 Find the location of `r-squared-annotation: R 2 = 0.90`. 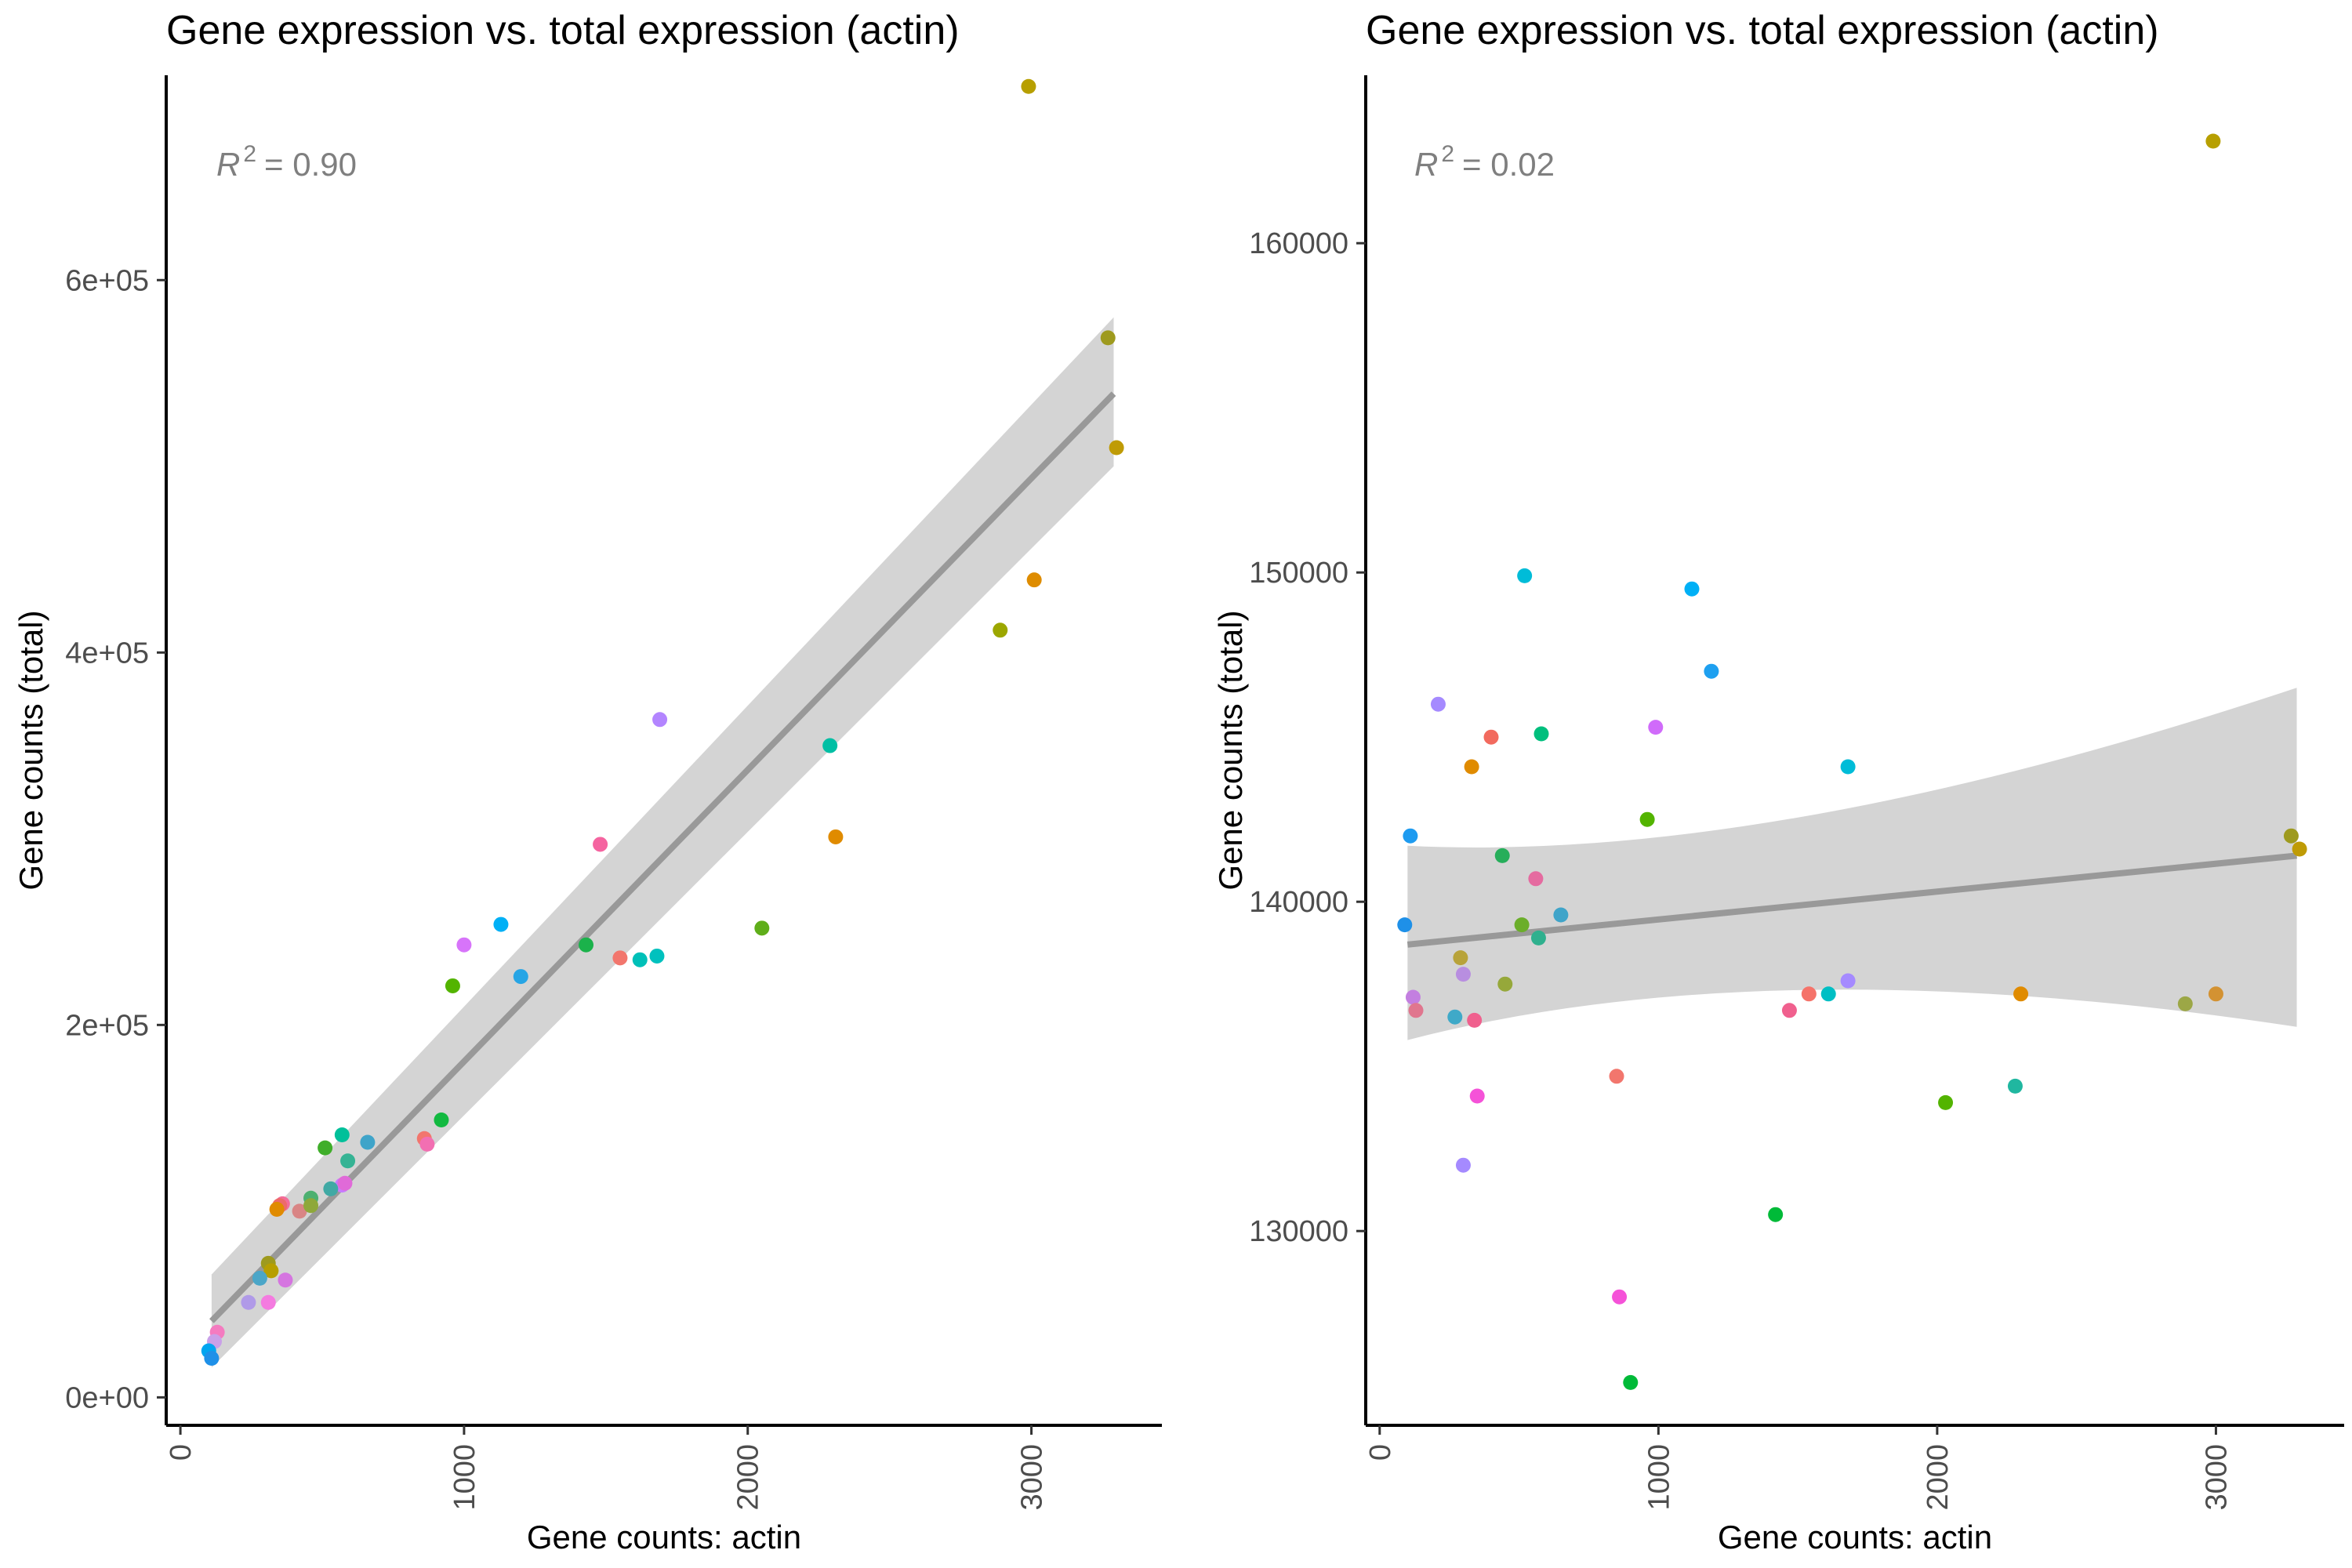

r-squared-annotation: R 2 = 0.90 is located at coordinates (286, 162).